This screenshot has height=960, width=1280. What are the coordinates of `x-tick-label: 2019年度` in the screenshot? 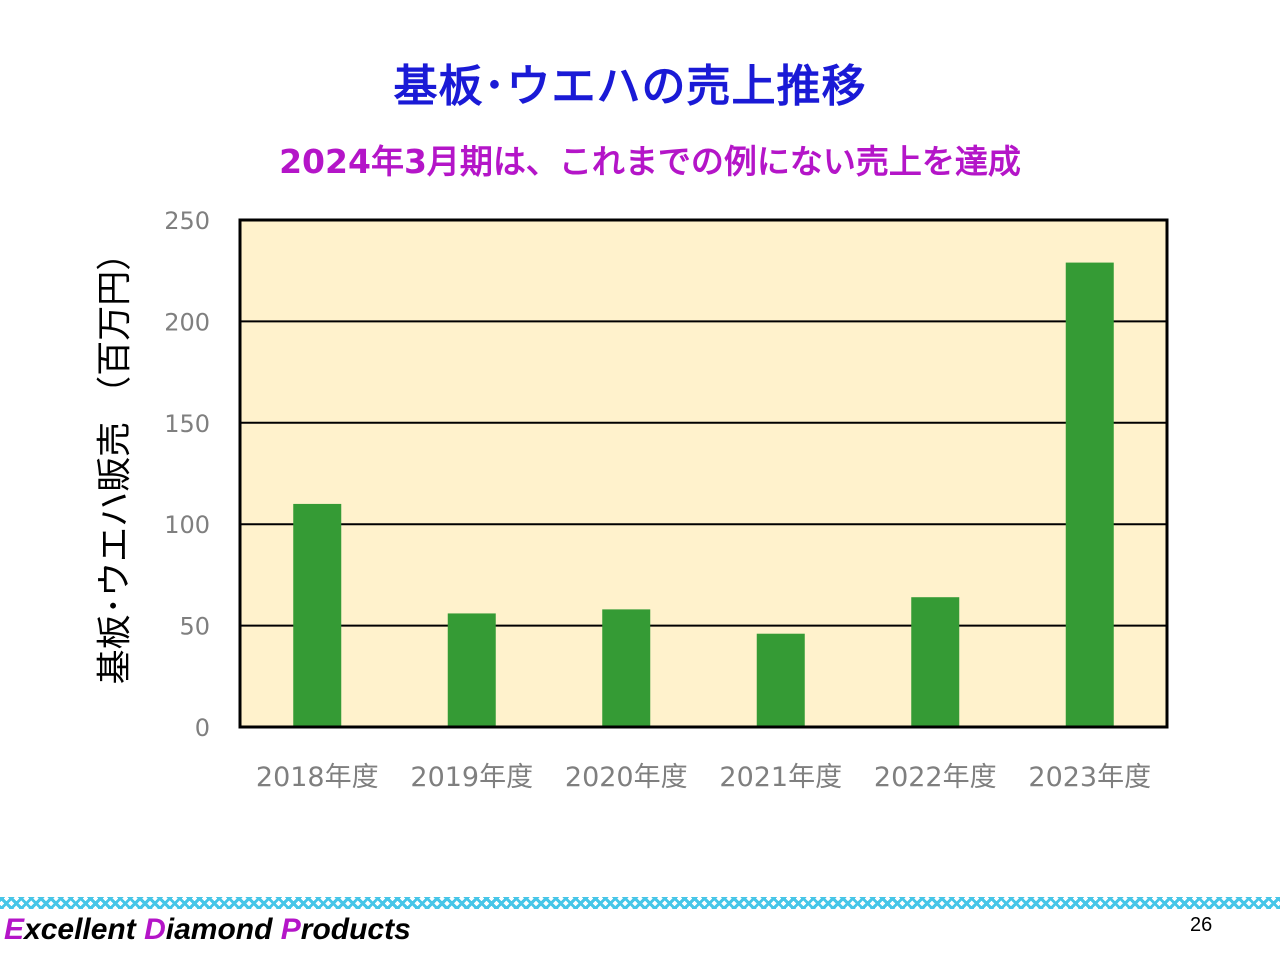 It's located at (471, 777).